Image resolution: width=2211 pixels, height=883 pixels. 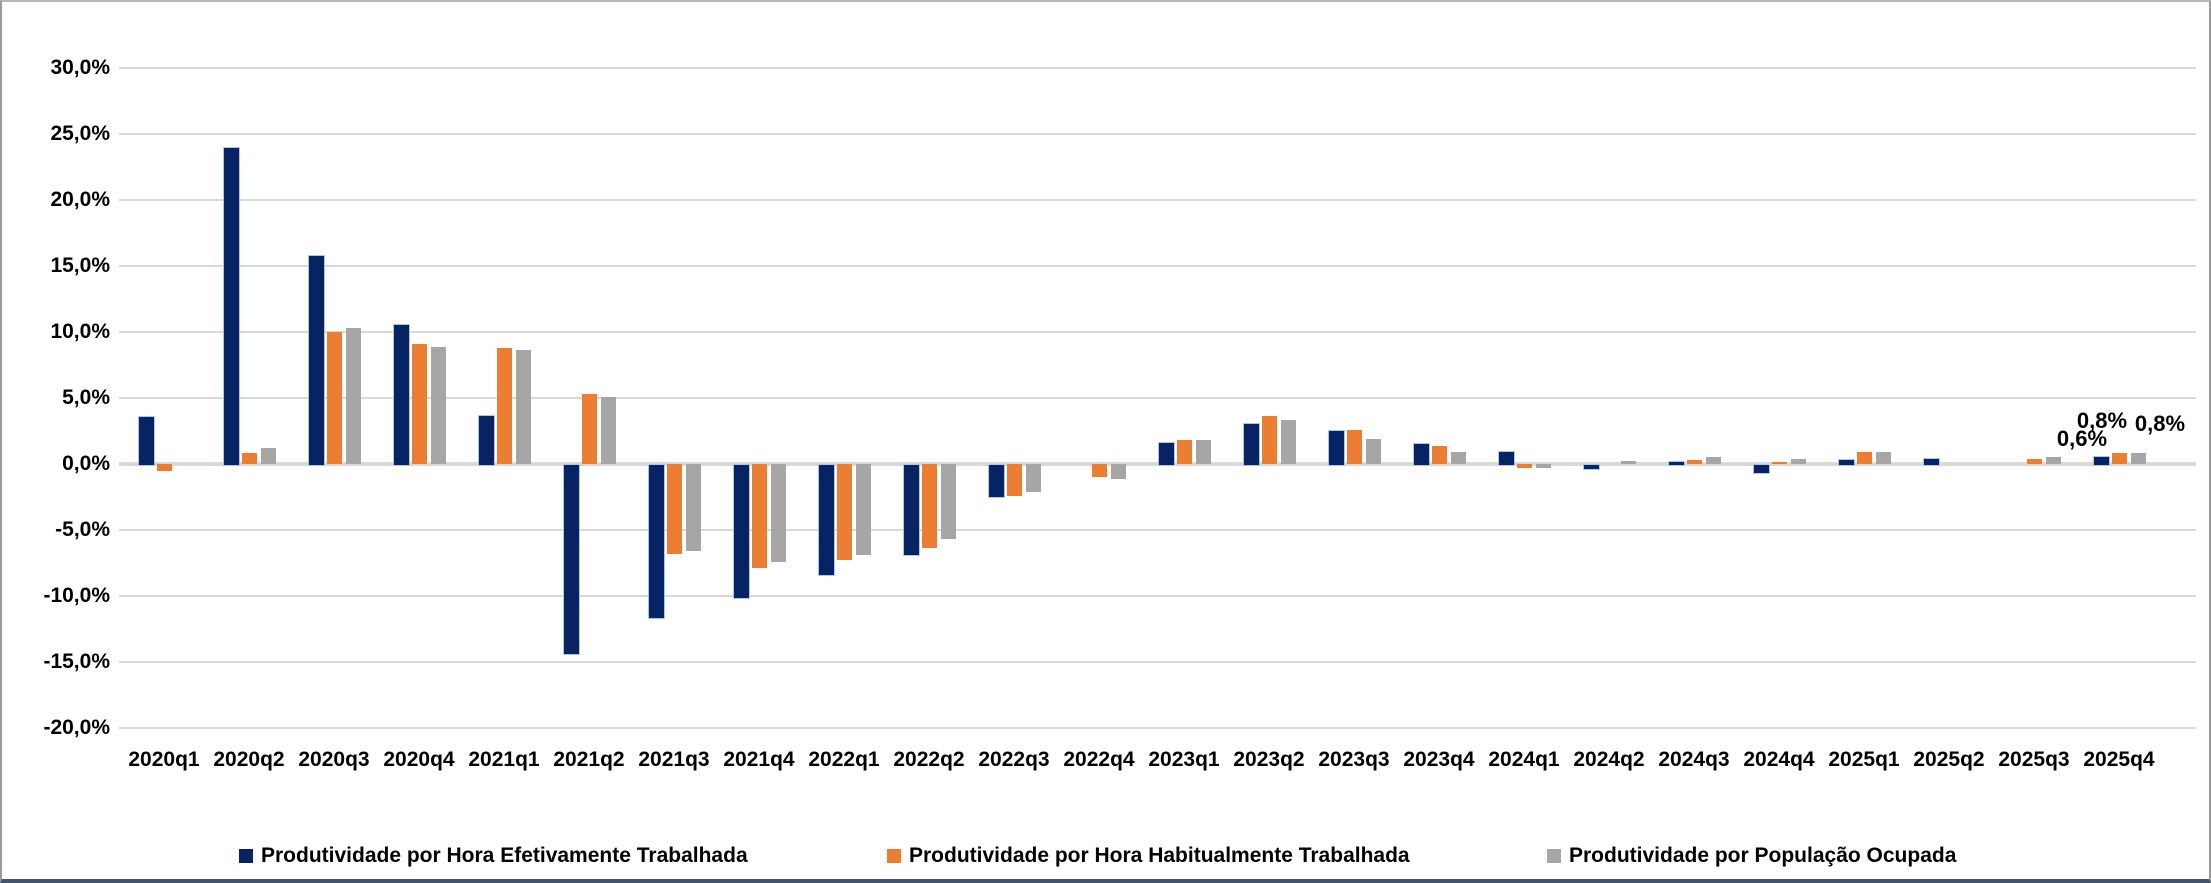 I want to click on bar-s1-2024q3, so click(x=1694, y=462).